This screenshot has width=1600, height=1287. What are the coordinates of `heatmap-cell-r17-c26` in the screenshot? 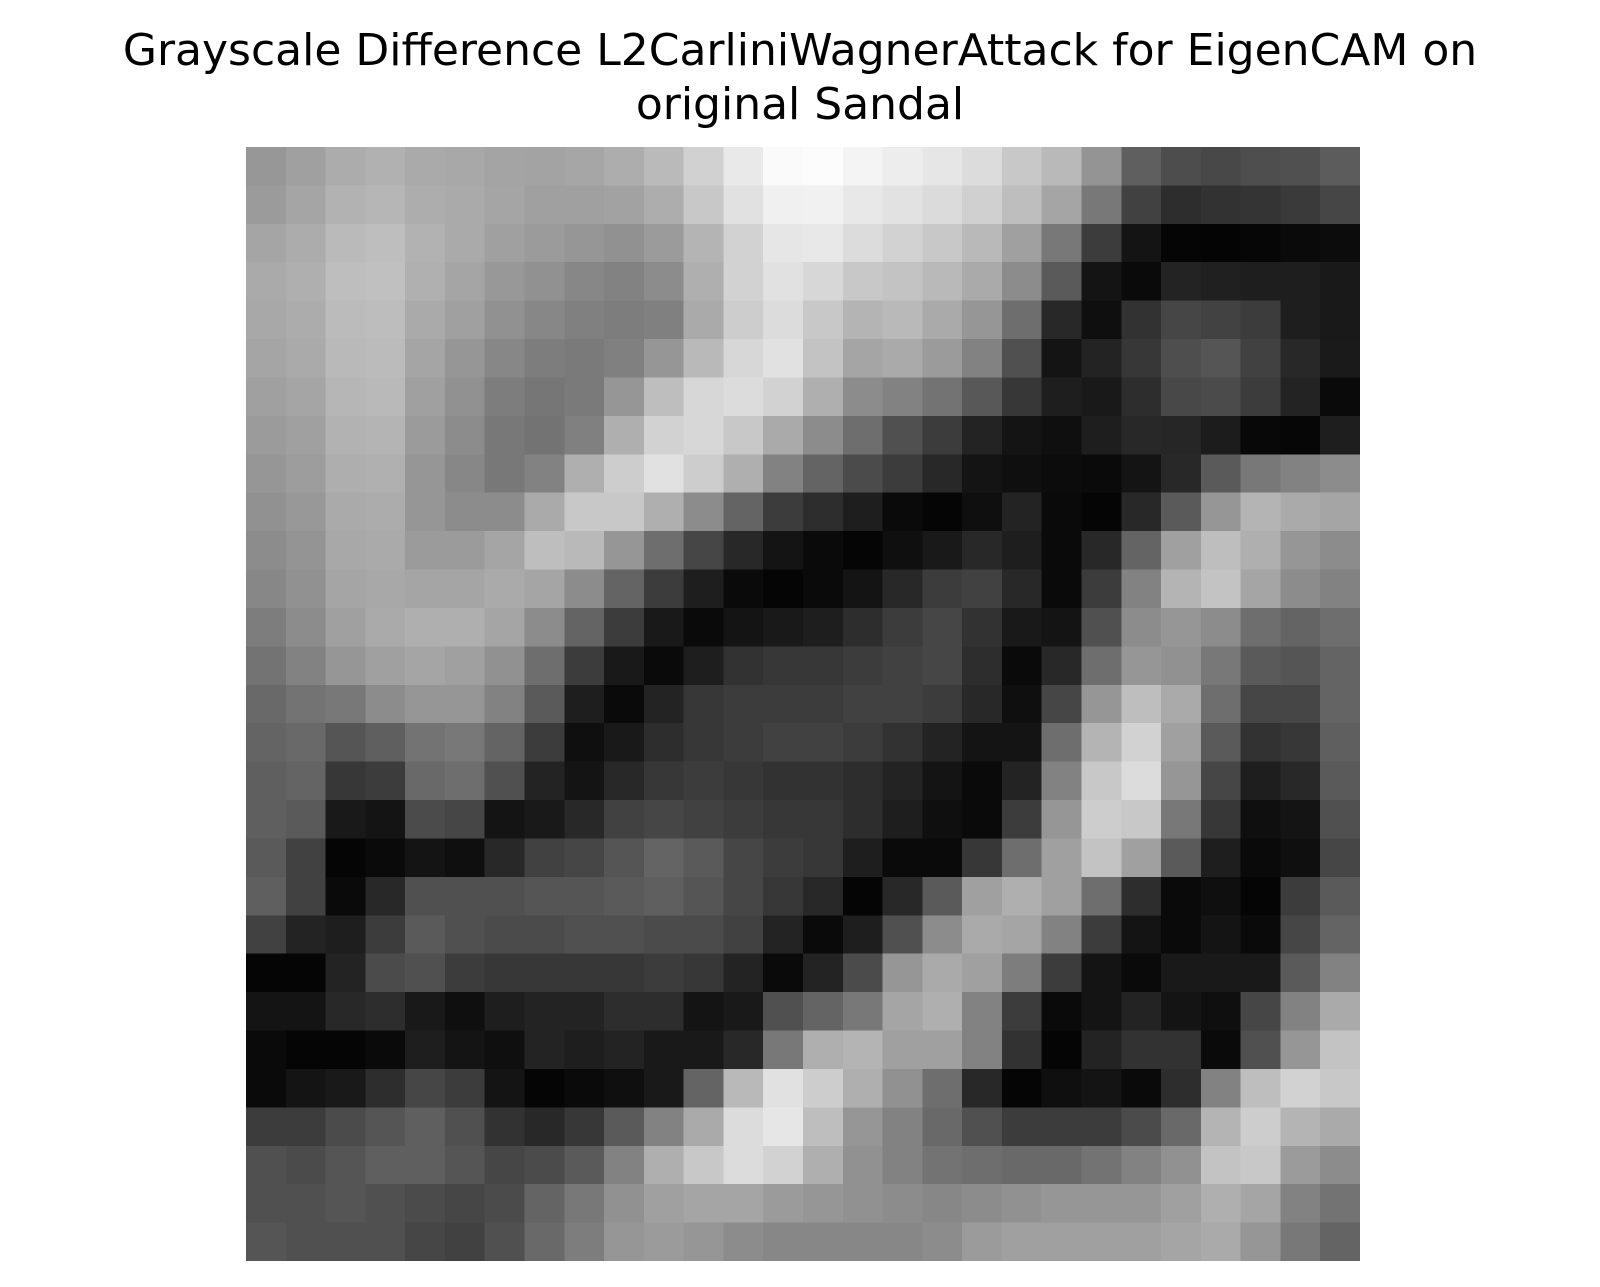 It's located at (1300, 819).